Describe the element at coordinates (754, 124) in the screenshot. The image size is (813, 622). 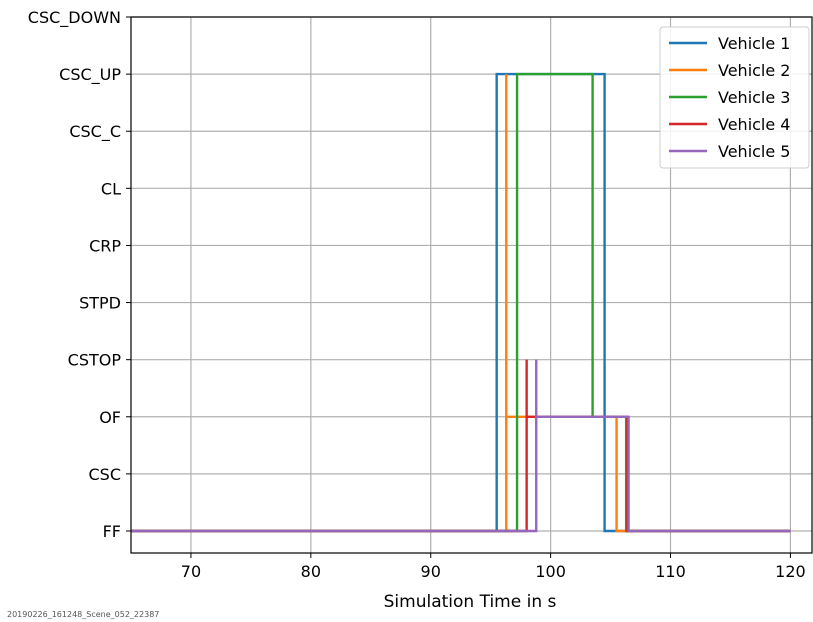
I see `legend-label: Vehicle 4` at that location.